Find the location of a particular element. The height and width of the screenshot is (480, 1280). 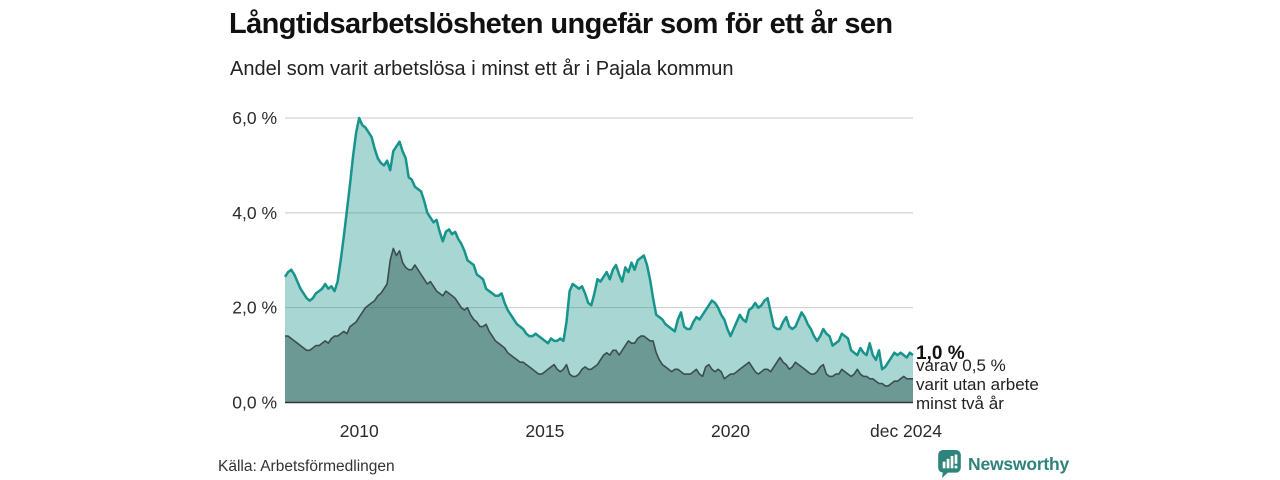

y-axis-tick-label: 2,0 % is located at coordinates (254, 308).